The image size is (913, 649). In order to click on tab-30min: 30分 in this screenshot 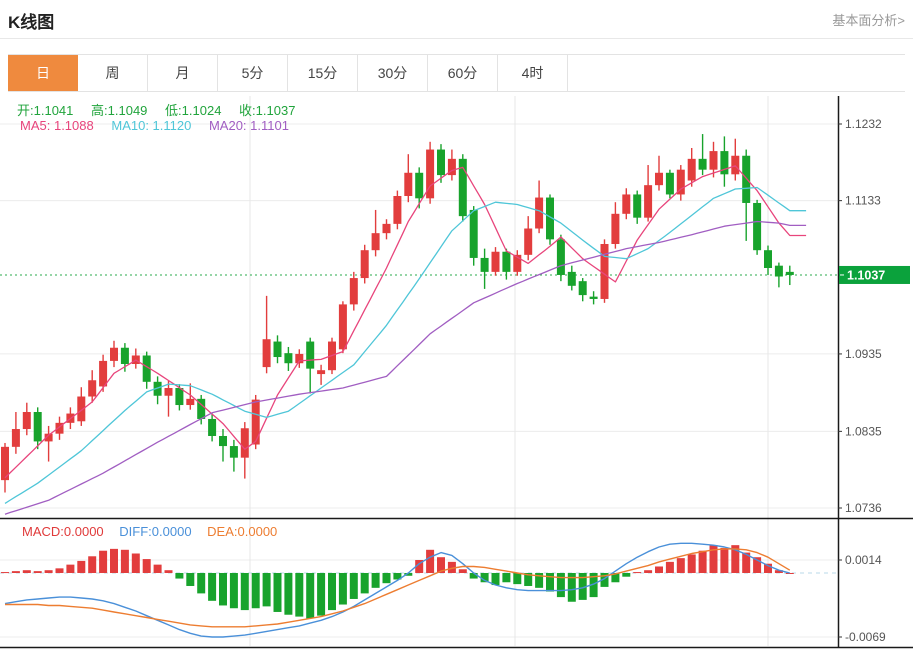, I will do `click(393, 73)`.